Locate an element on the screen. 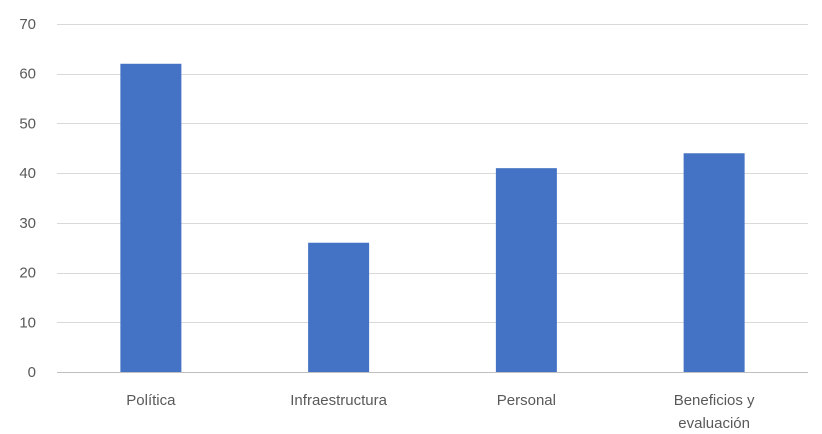  y-tick-label: 60 is located at coordinates (27, 74).